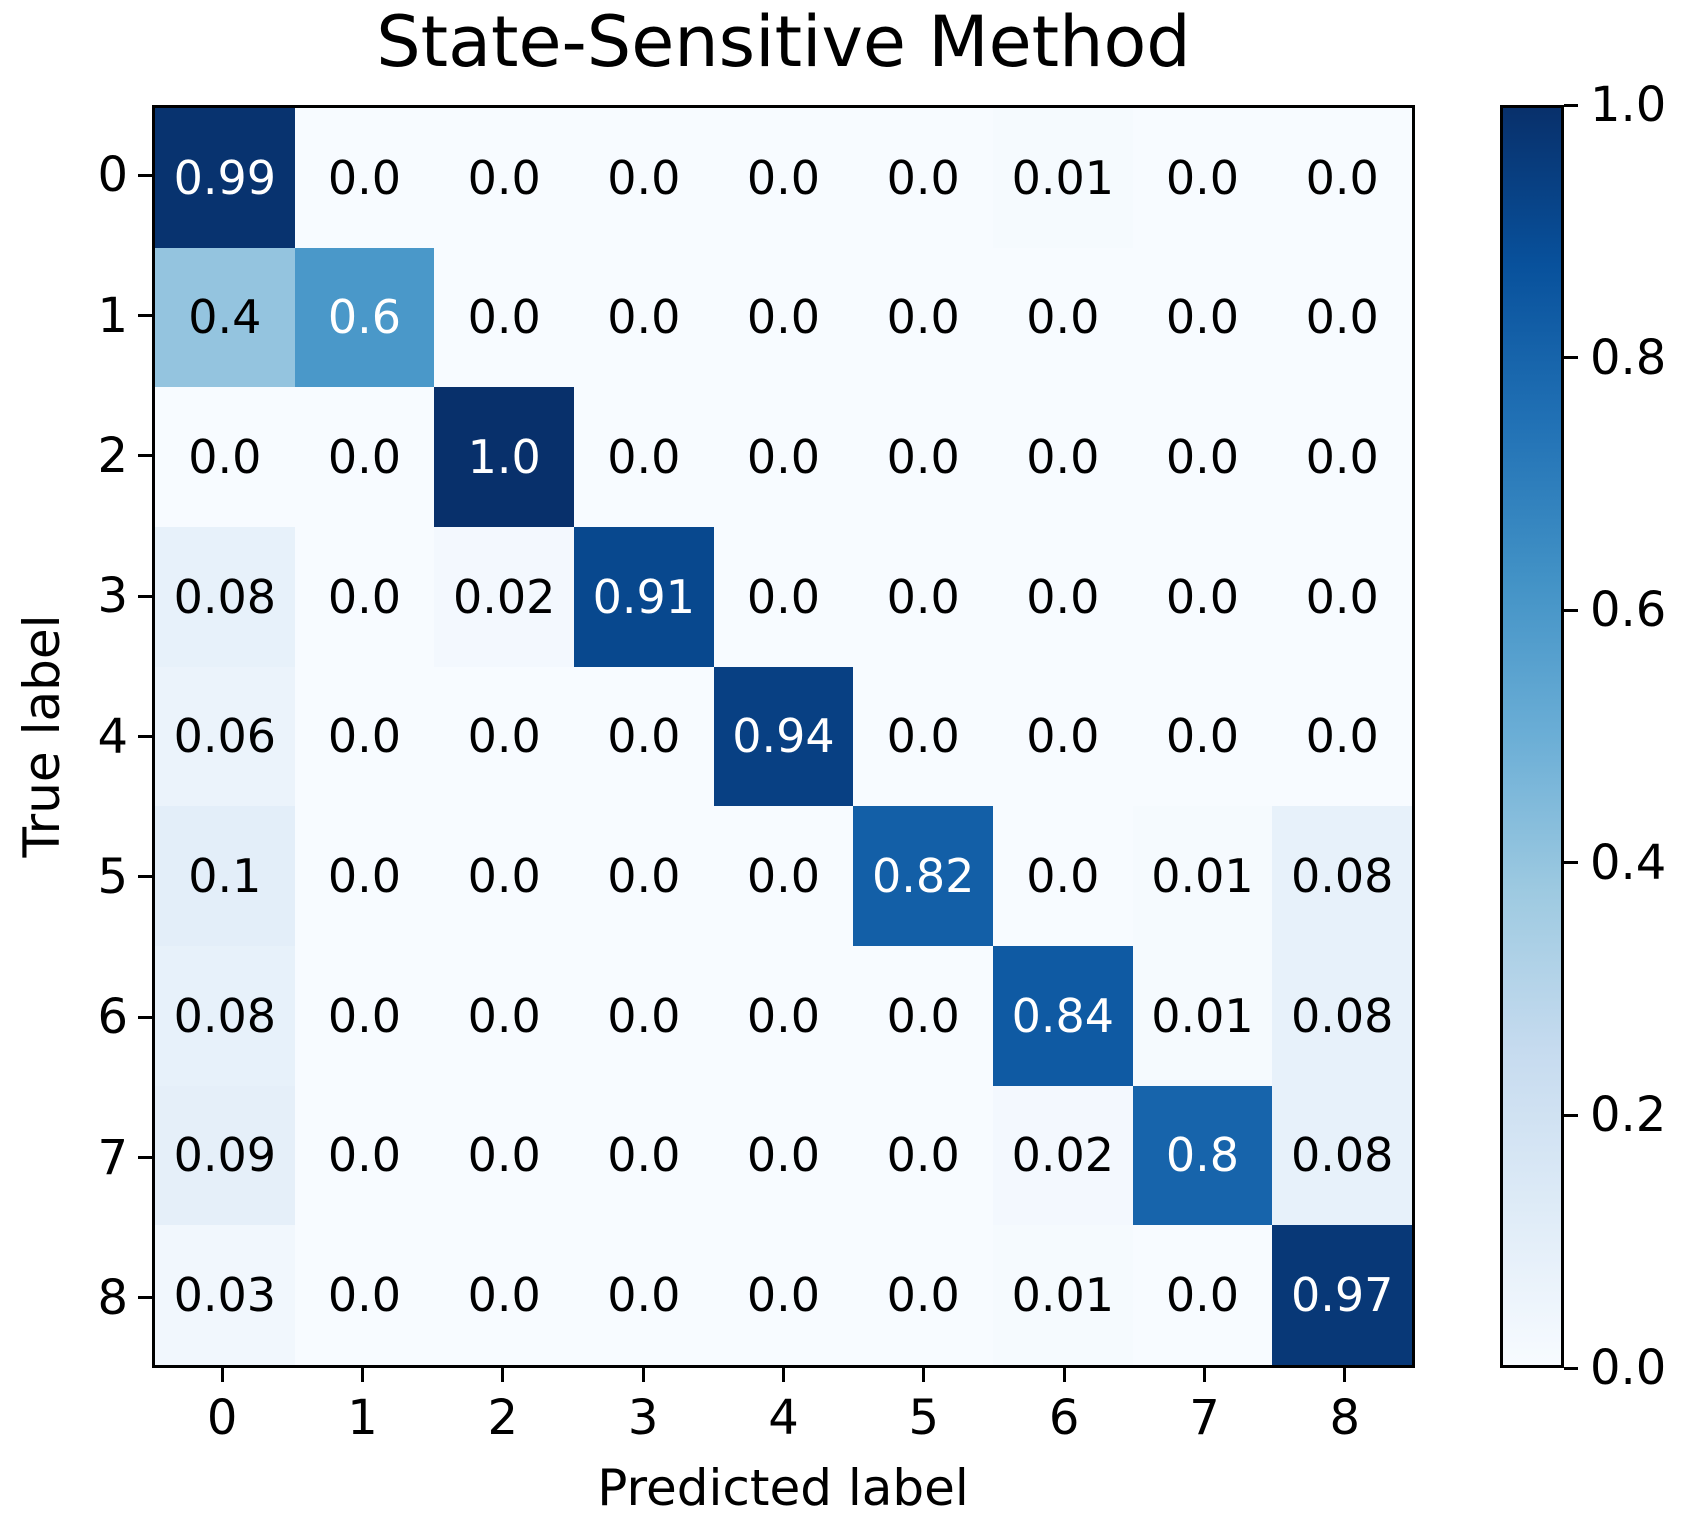 The image size is (1703, 1536). What do you see at coordinates (225, 736) in the screenshot?
I see `heatmap-cell: 0.06` at bounding box center [225, 736].